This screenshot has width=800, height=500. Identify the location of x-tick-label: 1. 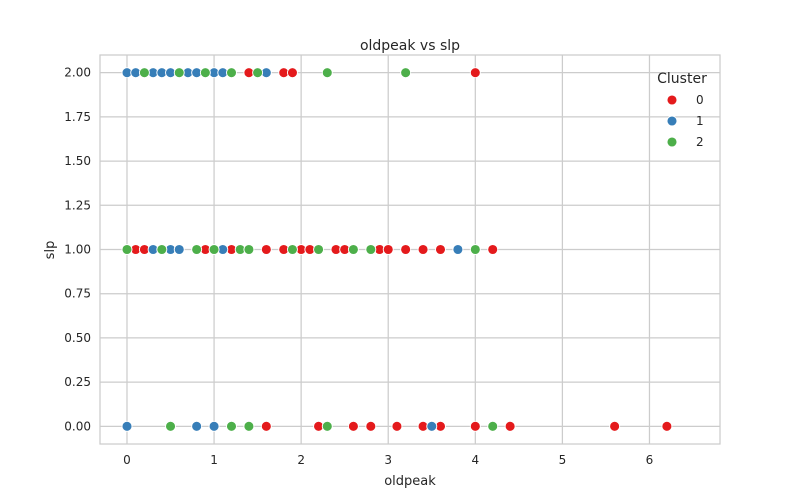
(214, 460).